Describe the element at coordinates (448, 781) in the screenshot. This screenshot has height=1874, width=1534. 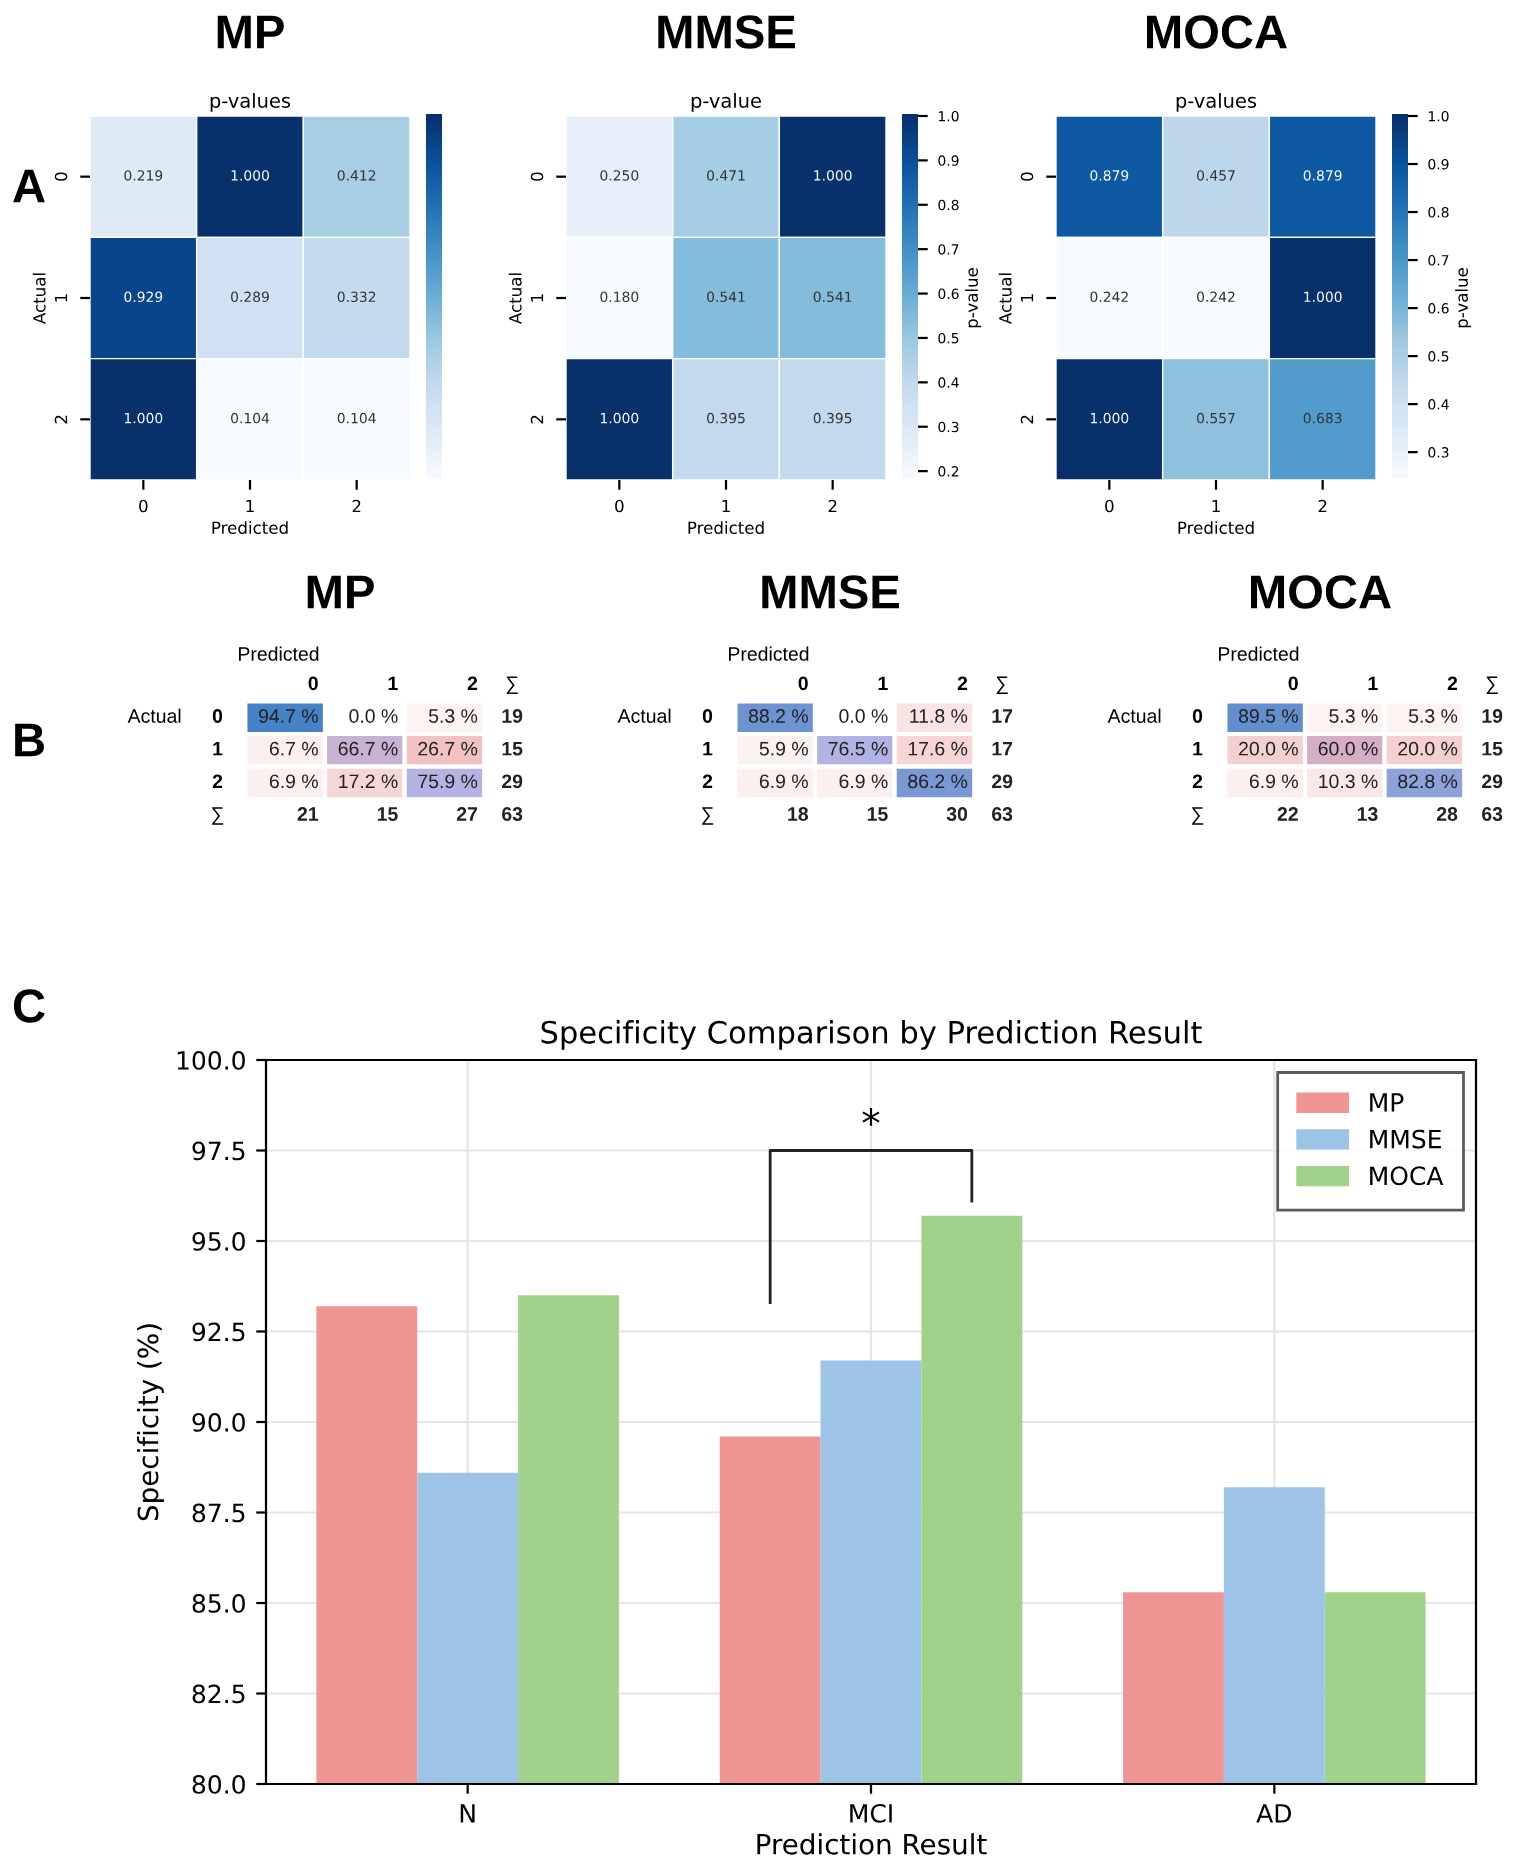
I see `data-label: 75.9 %` at that location.